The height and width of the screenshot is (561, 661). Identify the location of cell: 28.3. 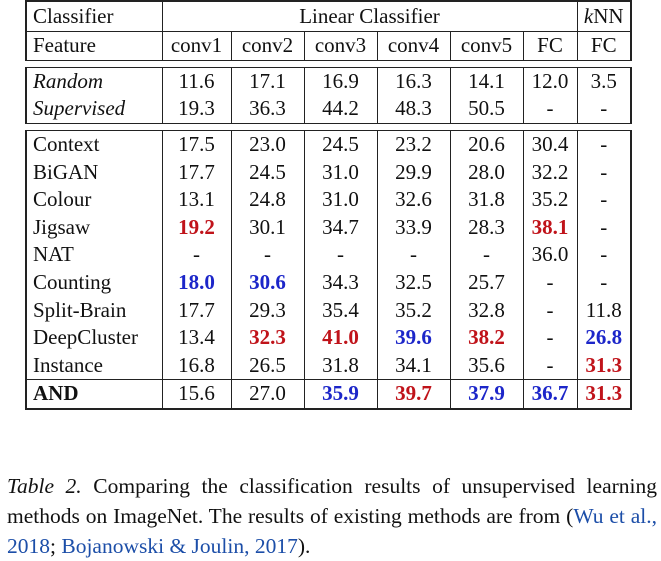
(486, 227).